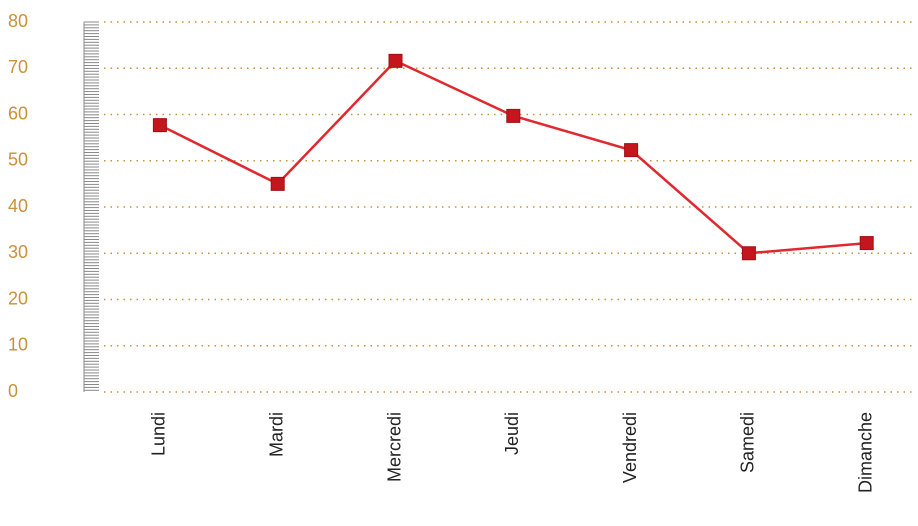 This screenshot has width=918, height=526. I want to click on y-tick-label: 80, so click(18, 21).